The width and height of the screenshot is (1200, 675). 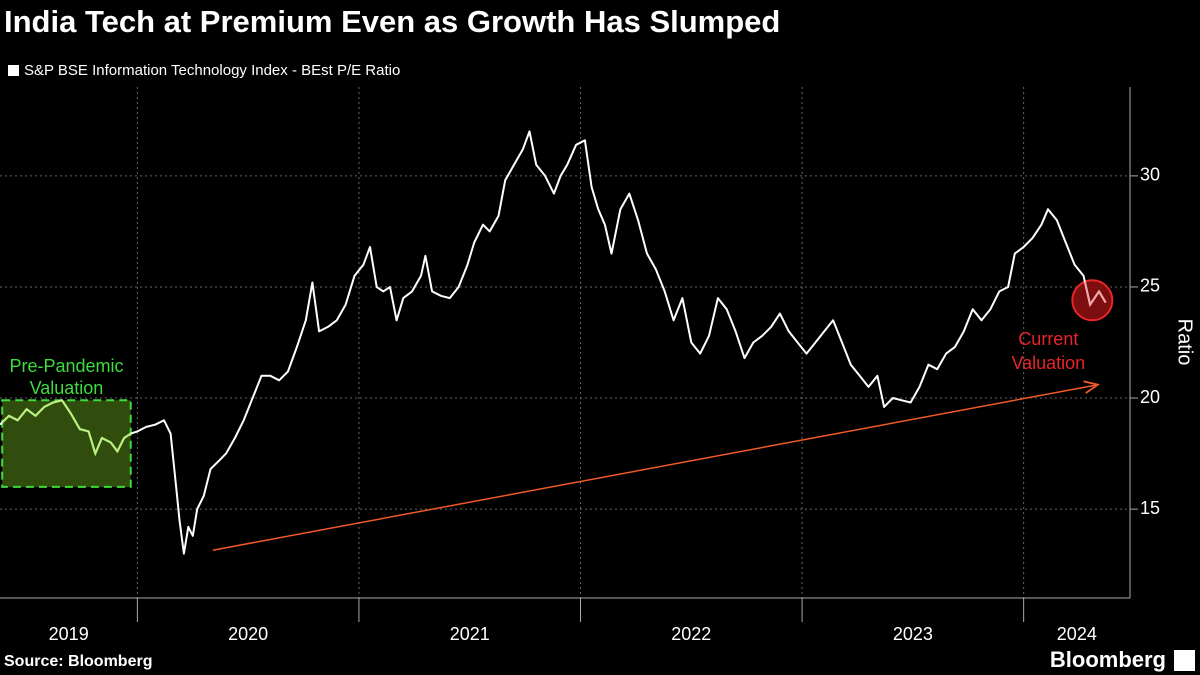 I want to click on highlight-box, so click(x=66, y=443).